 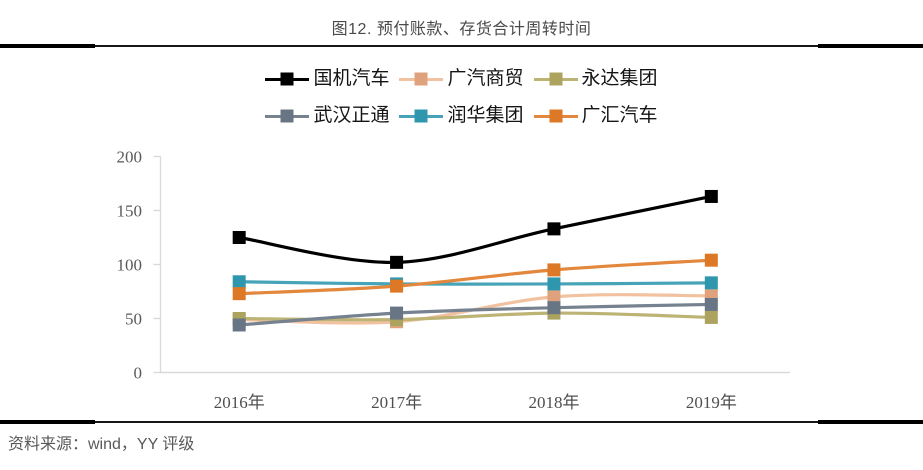 What do you see at coordinates (351, 115) in the screenshot?
I see `legend-label: 武汉正通` at bounding box center [351, 115].